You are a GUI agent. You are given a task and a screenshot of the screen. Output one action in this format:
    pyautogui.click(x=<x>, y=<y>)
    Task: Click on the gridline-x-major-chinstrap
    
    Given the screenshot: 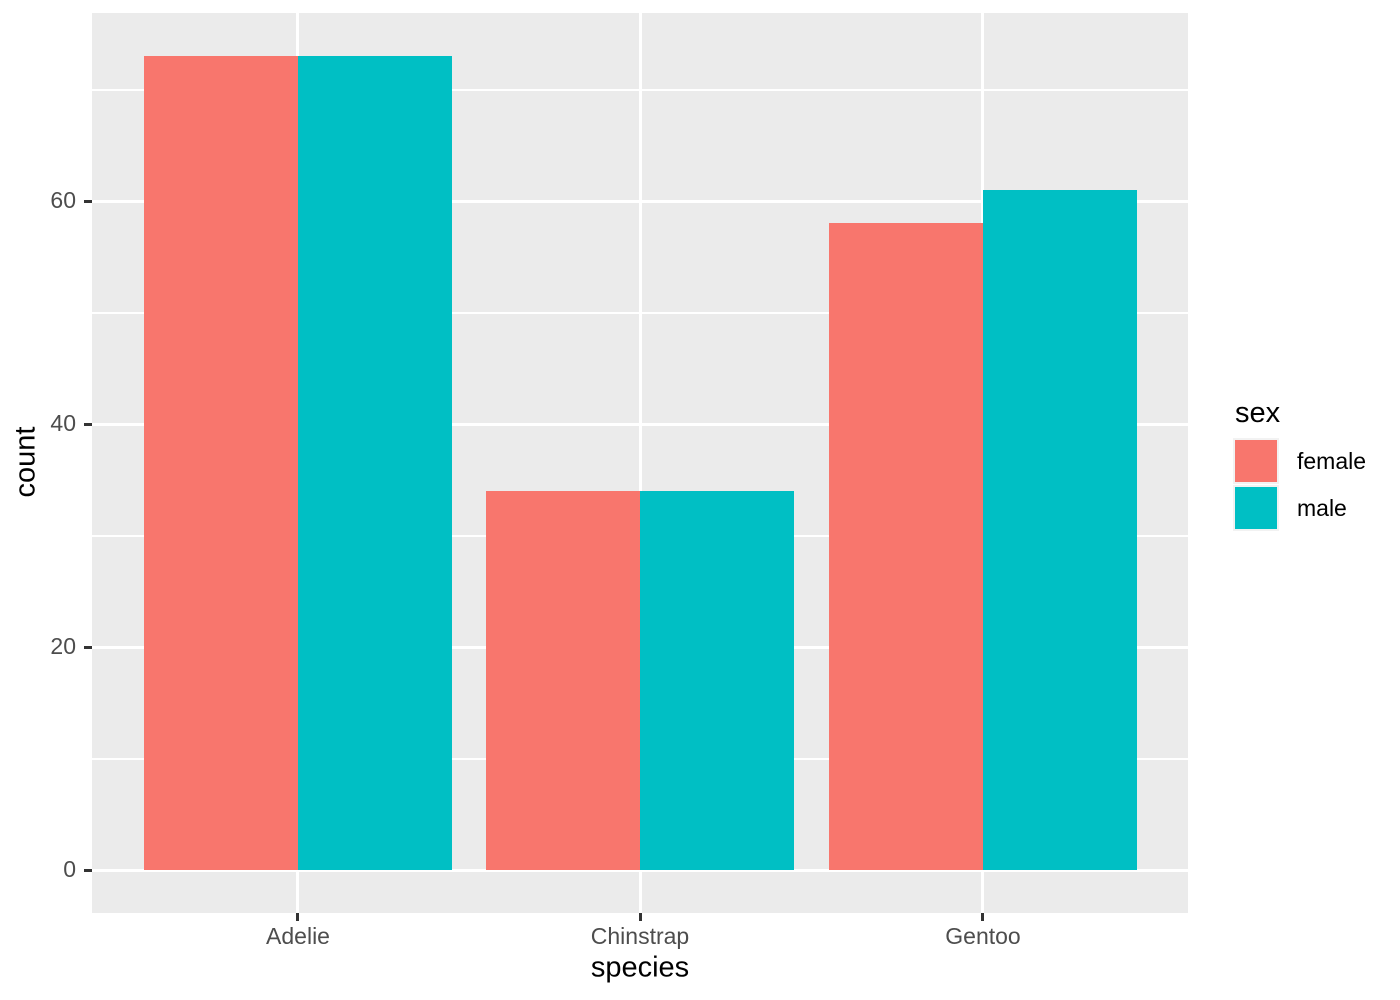 What is the action you would take?
    pyautogui.click(x=640, y=463)
    